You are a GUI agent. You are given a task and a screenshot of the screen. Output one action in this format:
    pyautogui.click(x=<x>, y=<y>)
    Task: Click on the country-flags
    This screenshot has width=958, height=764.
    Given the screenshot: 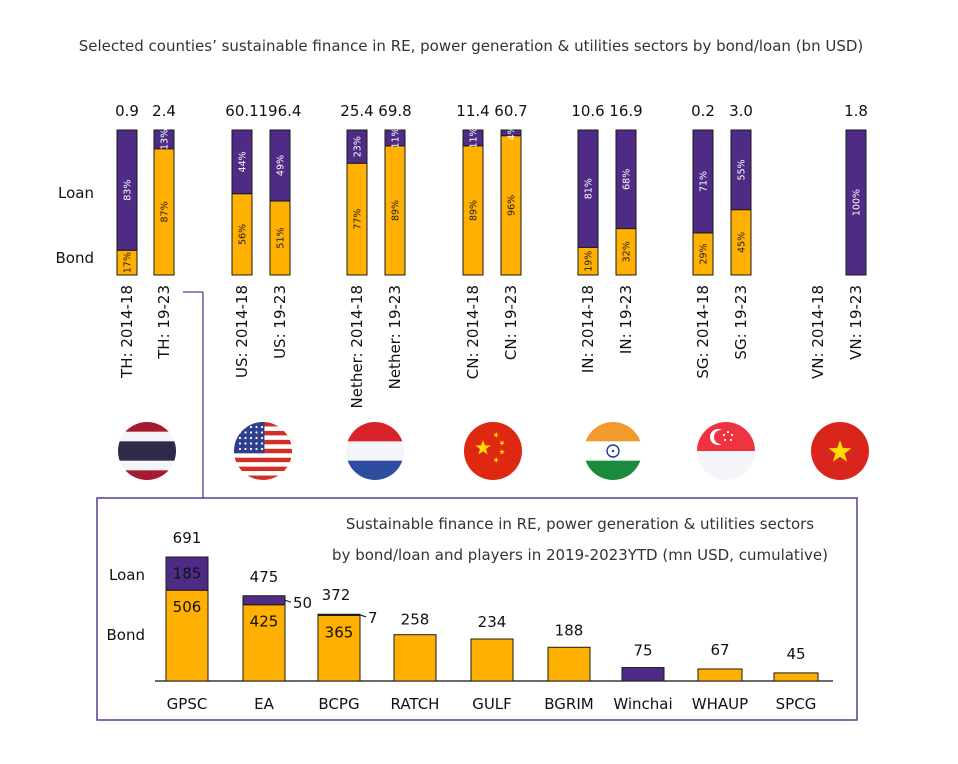 What is the action you would take?
    pyautogui.click(x=493, y=451)
    